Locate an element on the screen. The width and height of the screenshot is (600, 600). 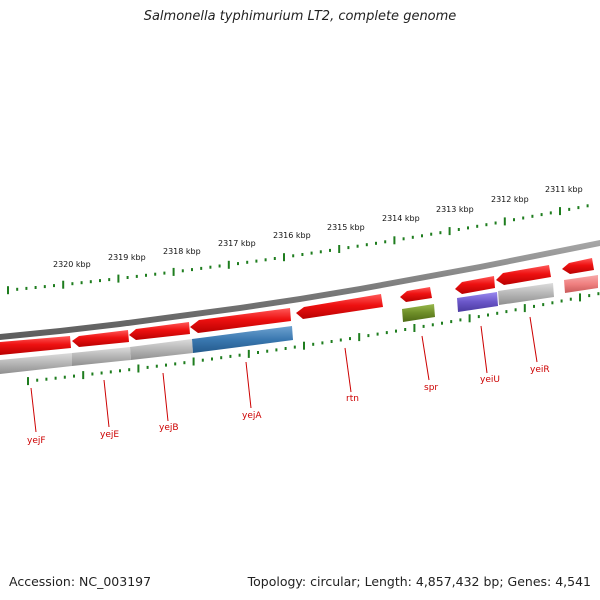
gene-arrow-yejE is located at coordinates (100, 338).